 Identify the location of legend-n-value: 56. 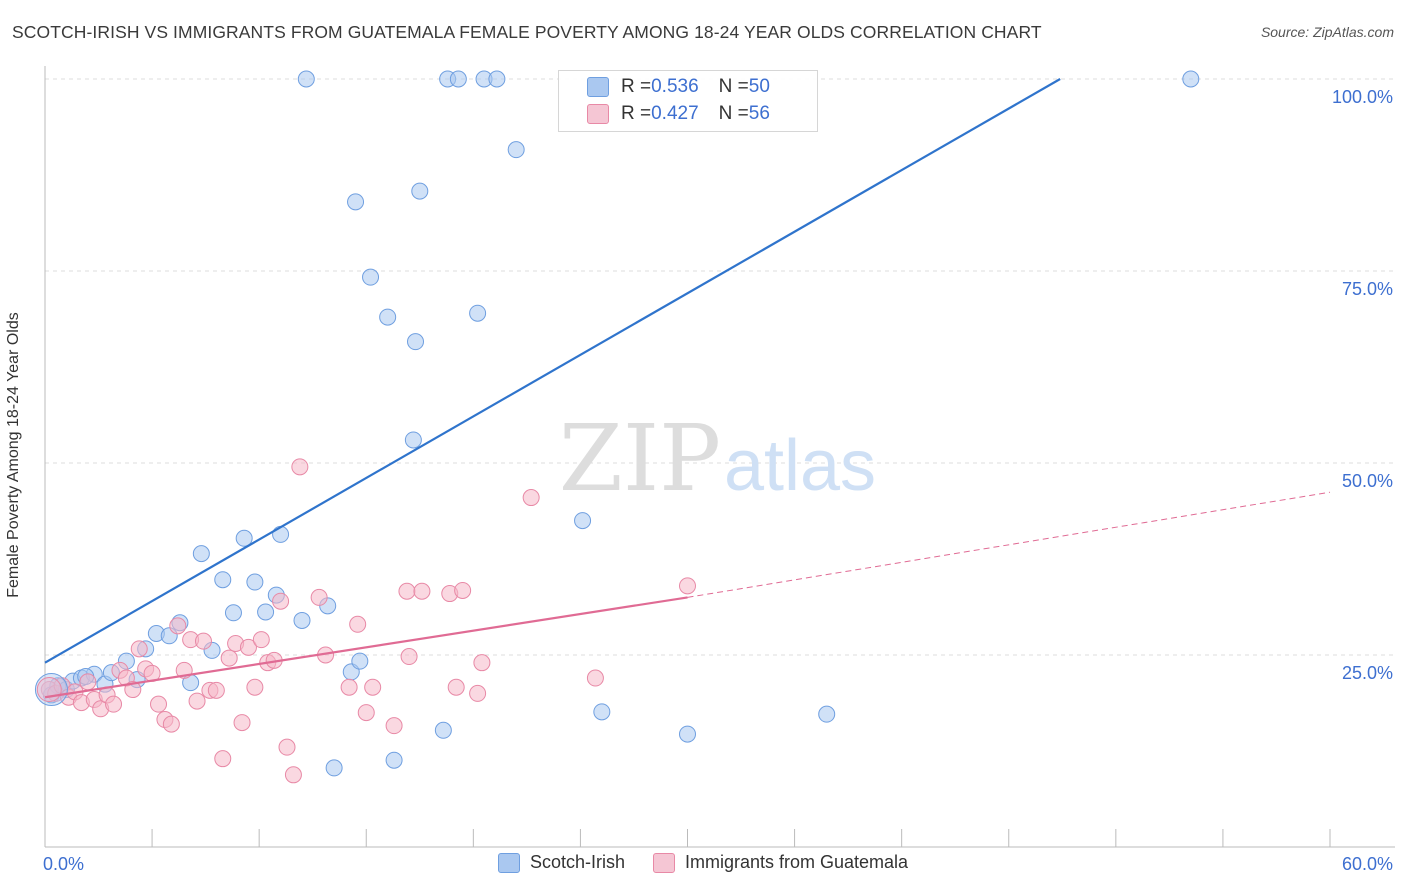
(759, 113).